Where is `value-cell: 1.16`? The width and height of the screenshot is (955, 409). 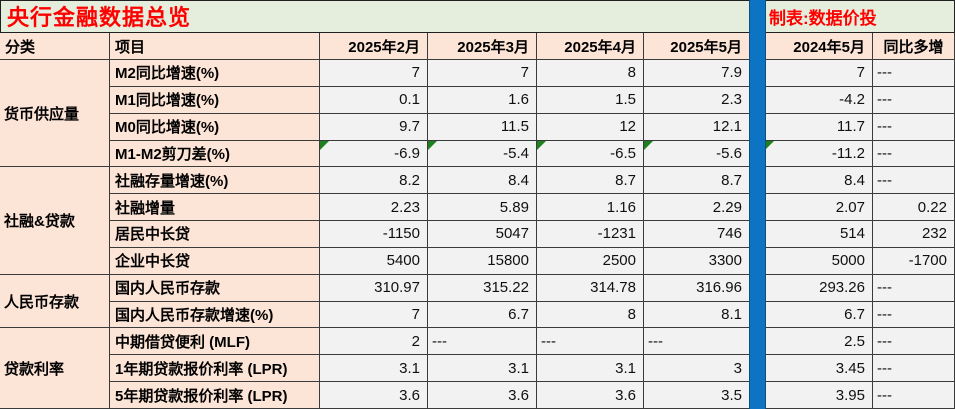 value-cell: 1.16 is located at coordinates (590, 208).